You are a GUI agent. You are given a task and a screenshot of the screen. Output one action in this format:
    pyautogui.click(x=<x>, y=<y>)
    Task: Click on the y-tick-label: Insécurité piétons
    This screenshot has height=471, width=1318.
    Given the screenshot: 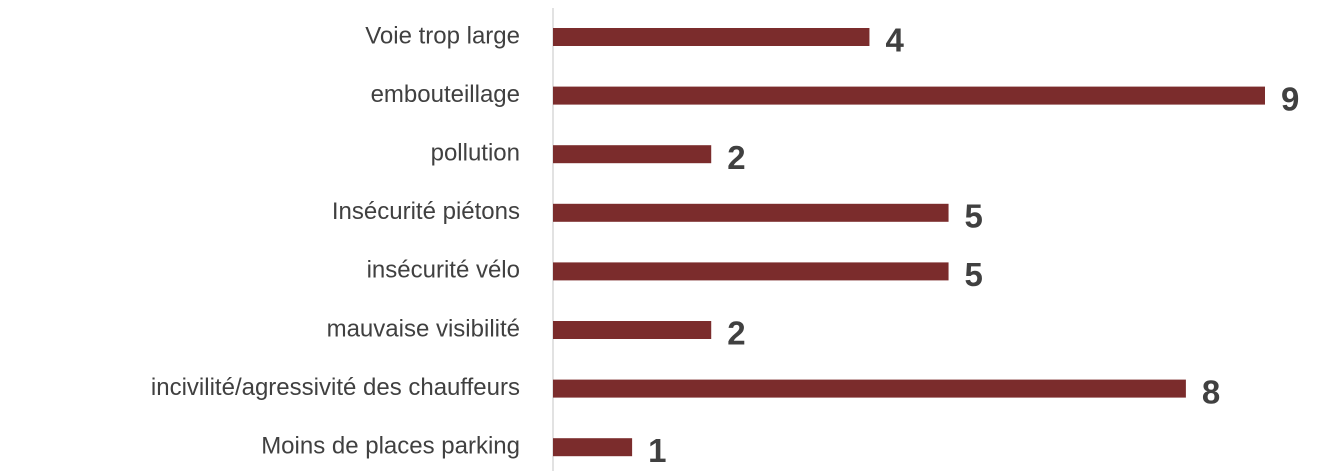 What is the action you would take?
    pyautogui.click(x=426, y=211)
    